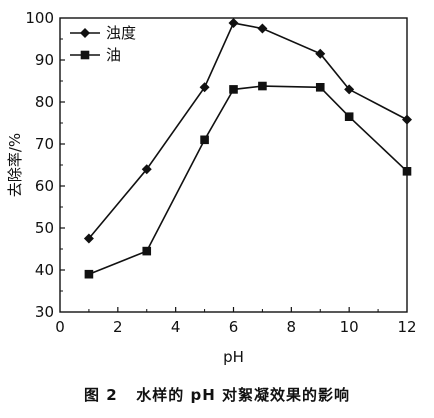  I want to click on y-tick-label: 100, so click(39, 18).